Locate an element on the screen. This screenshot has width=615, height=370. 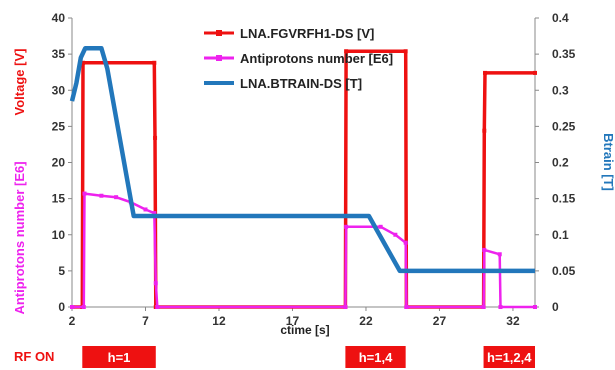
y-left-tick-label: 25 is located at coordinates (59, 126).